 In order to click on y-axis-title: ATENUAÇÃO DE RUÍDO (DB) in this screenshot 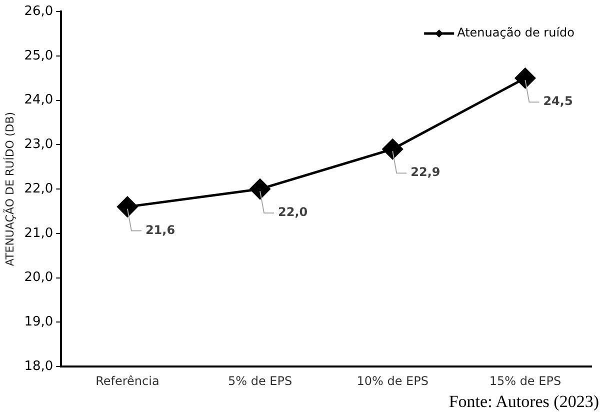, I will do `click(9, 189)`.